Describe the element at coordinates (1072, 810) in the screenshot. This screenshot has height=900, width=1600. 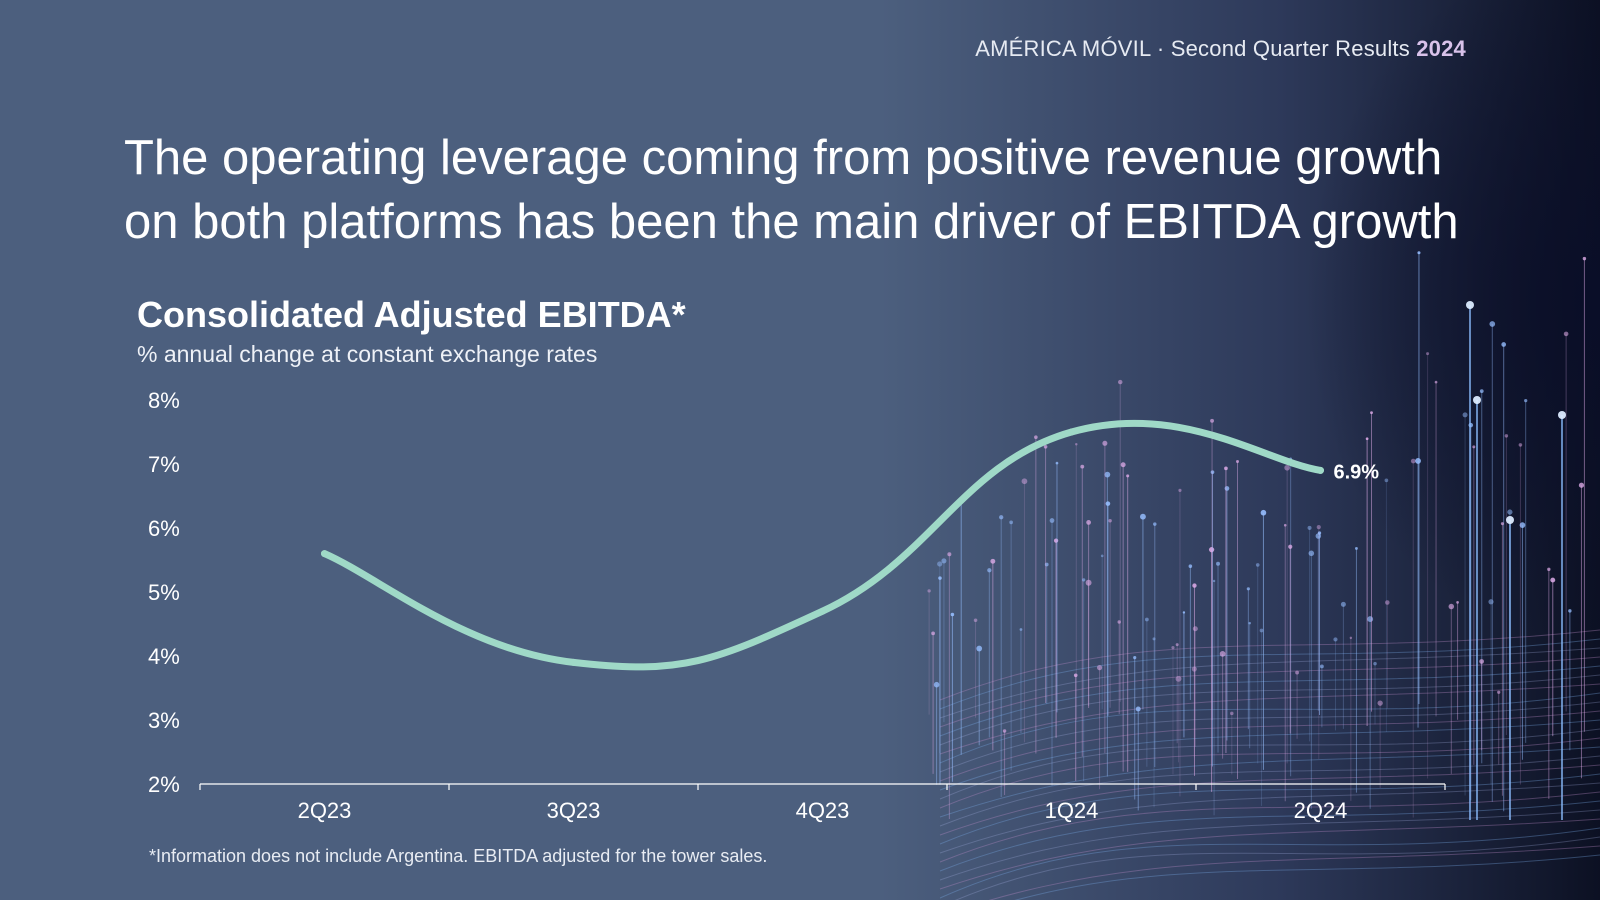
I see `x-tick-label: 1Q24` at that location.